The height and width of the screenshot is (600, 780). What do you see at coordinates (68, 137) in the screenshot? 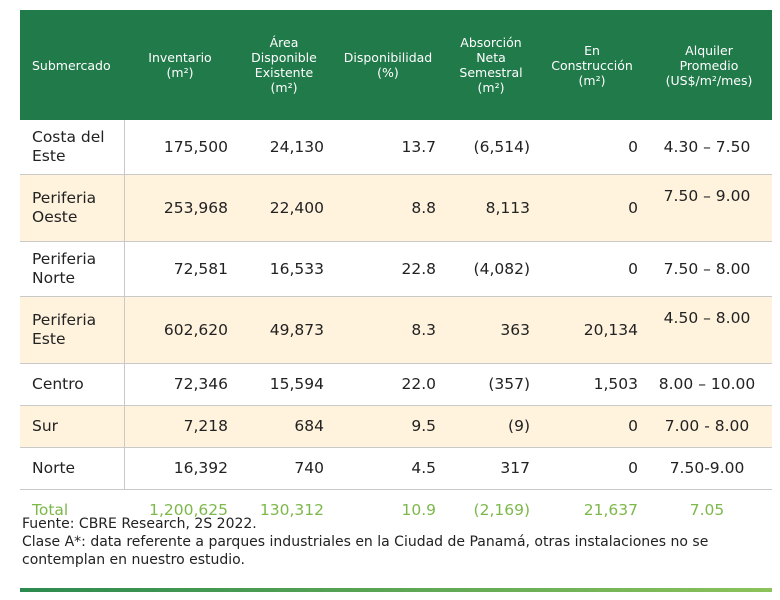
I see `row-name-line: Costa del` at bounding box center [68, 137].